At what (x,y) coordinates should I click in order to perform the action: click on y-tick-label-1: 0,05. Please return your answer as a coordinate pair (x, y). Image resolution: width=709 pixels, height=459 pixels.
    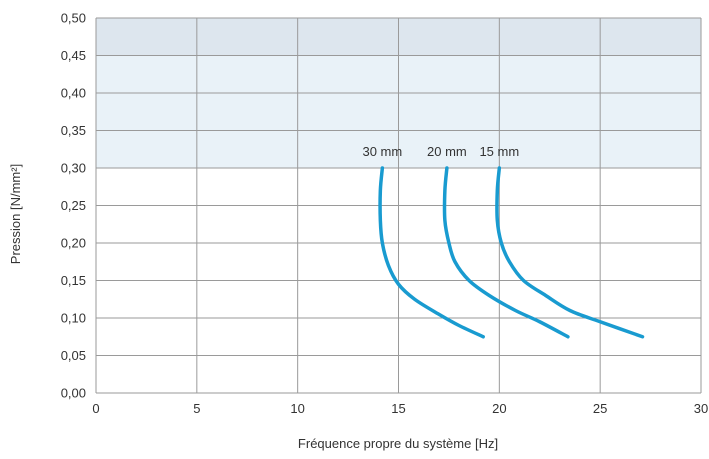
    Looking at the image, I should click on (73, 355).